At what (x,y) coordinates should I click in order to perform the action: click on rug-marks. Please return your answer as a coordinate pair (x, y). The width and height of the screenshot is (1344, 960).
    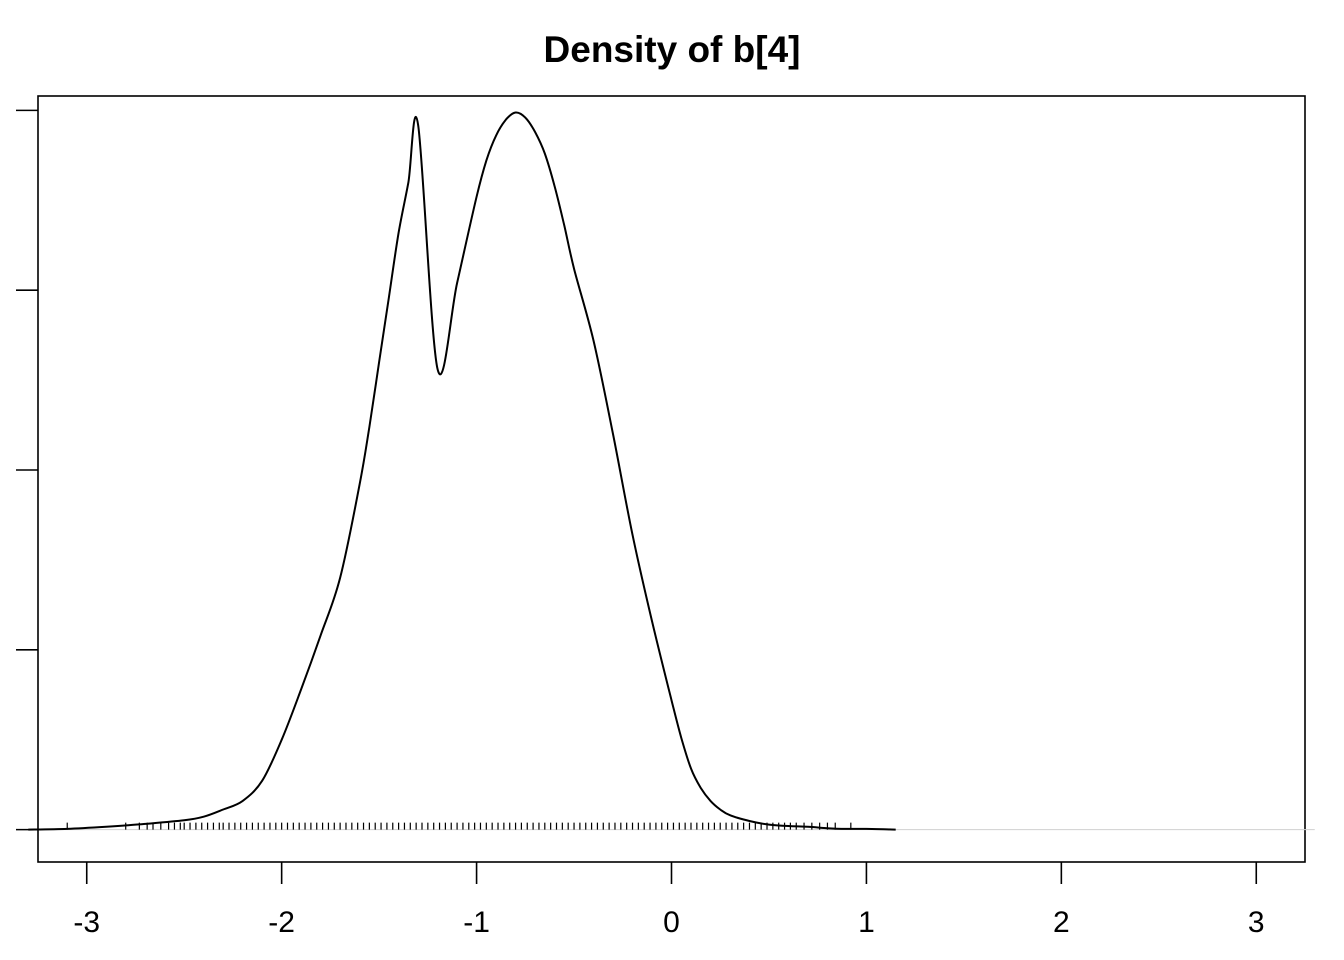
    Looking at the image, I should click on (459, 826).